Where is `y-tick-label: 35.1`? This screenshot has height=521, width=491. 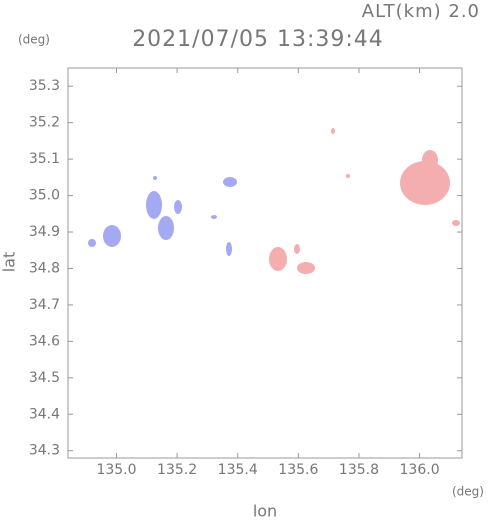 y-tick-label: 35.1 is located at coordinates (44, 159).